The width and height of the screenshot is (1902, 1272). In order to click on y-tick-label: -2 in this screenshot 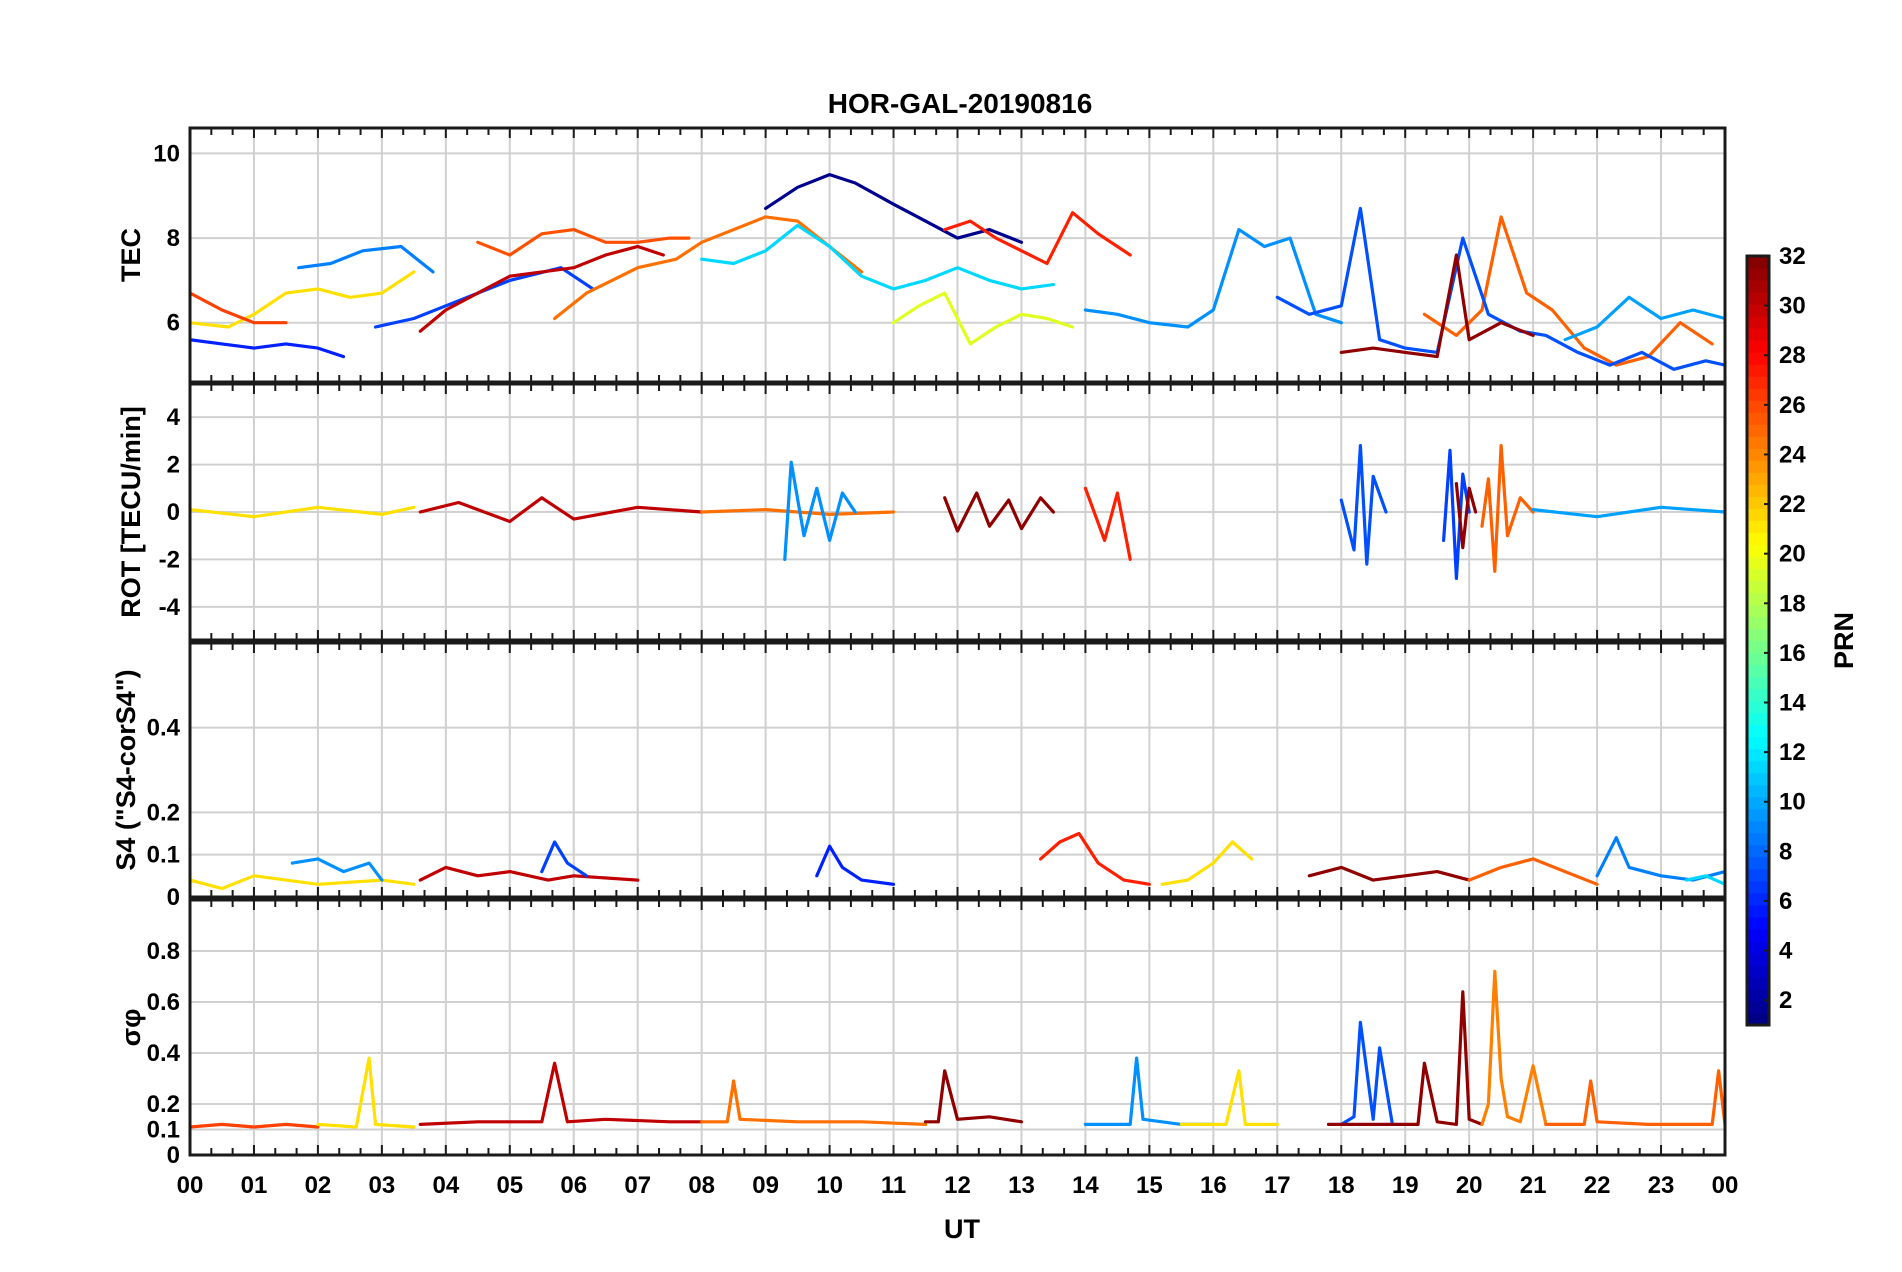, I will do `click(169, 559)`.